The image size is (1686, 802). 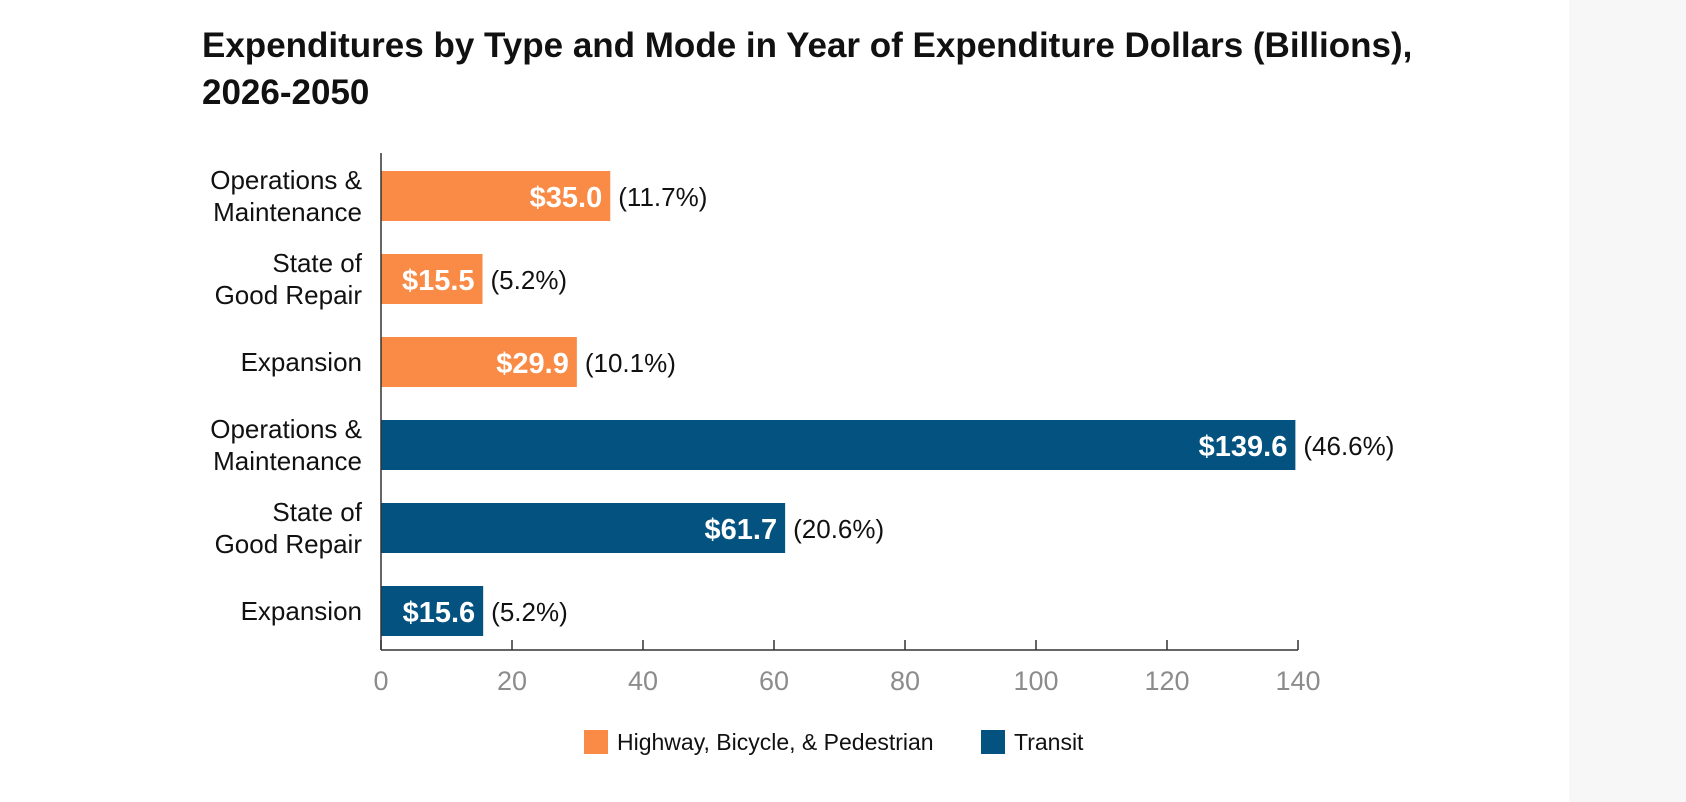 I want to click on bar-value-label: $15.6, so click(x=439, y=613).